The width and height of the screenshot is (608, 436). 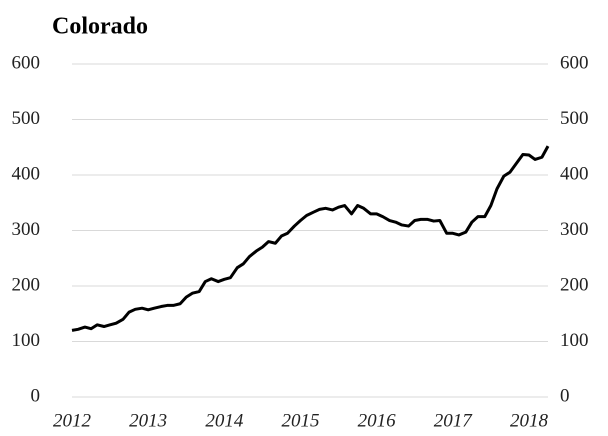 I want to click on y-tick-label: 300, so click(x=26, y=229).